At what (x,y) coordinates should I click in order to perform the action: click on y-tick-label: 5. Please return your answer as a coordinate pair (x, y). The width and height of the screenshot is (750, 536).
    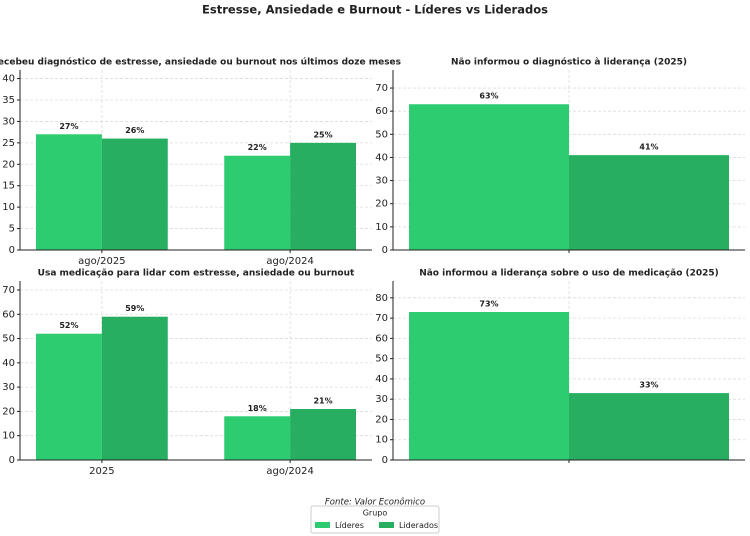
    Looking at the image, I should click on (12, 229).